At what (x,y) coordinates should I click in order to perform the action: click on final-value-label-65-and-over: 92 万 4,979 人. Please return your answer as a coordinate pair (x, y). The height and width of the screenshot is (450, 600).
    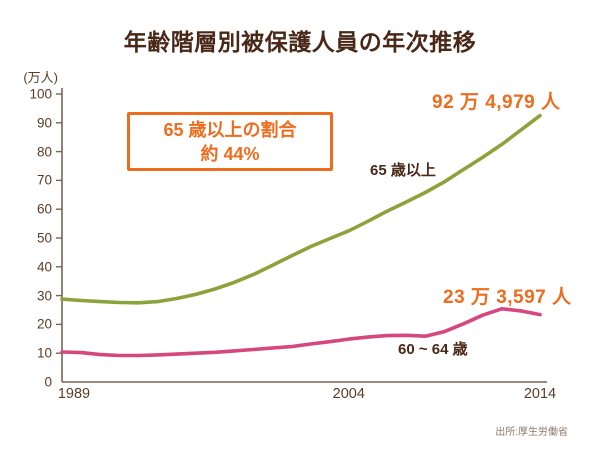
    Looking at the image, I should click on (496, 102).